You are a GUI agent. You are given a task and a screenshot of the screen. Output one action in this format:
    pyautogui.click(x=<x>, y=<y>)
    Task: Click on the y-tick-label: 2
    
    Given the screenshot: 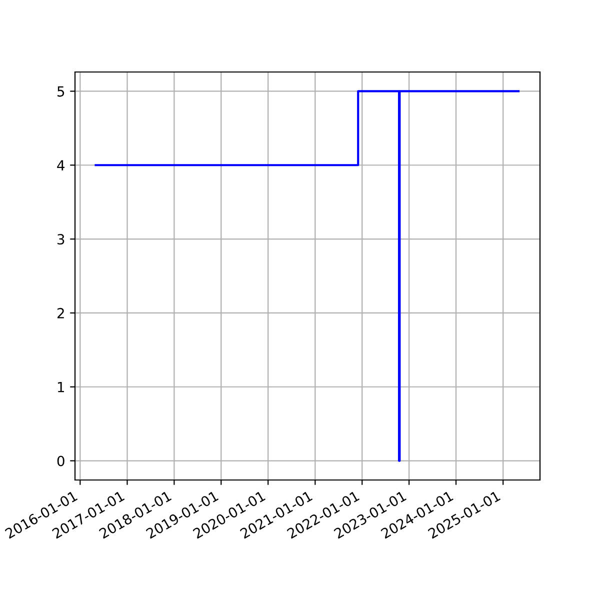 What is the action you would take?
    pyautogui.click(x=60, y=313)
    